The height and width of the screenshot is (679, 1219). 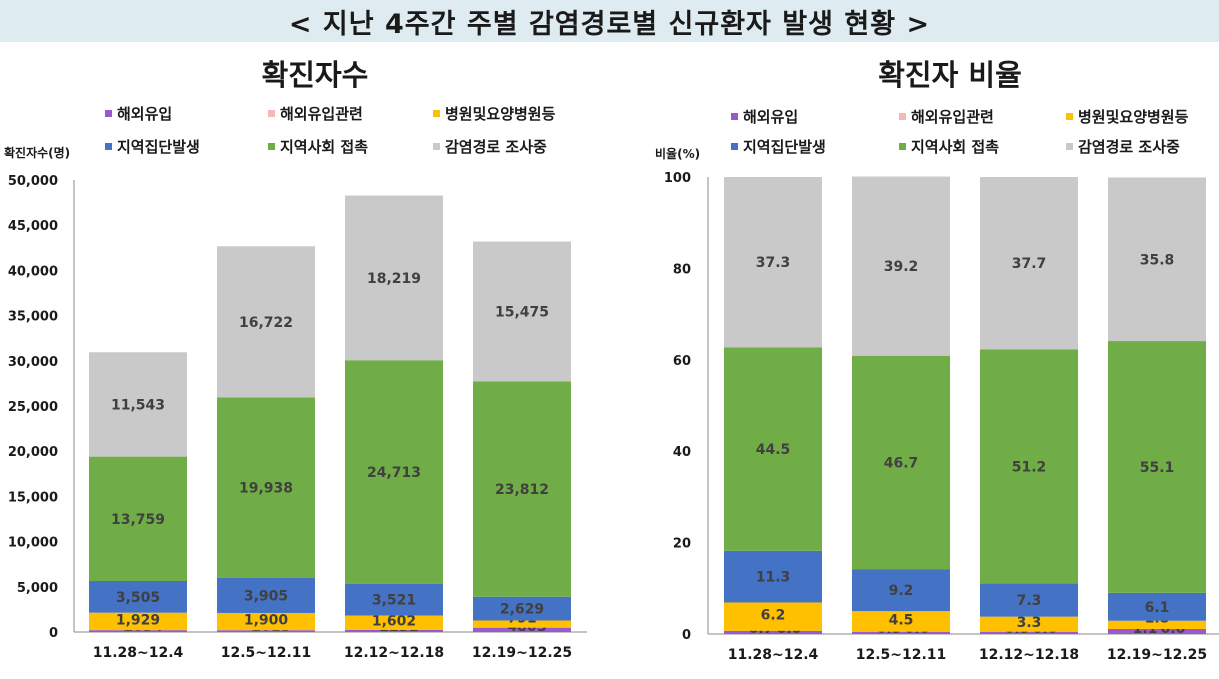 What do you see at coordinates (37, 153) in the screenshot?
I see `y-axis-label-counts: 확진자수(명)` at bounding box center [37, 153].